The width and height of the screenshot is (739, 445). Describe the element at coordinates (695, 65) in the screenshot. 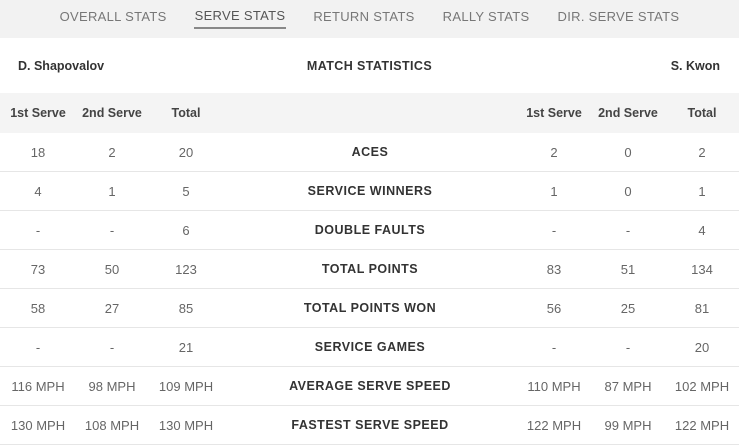

I see `player2-name: S. Kwon` at that location.